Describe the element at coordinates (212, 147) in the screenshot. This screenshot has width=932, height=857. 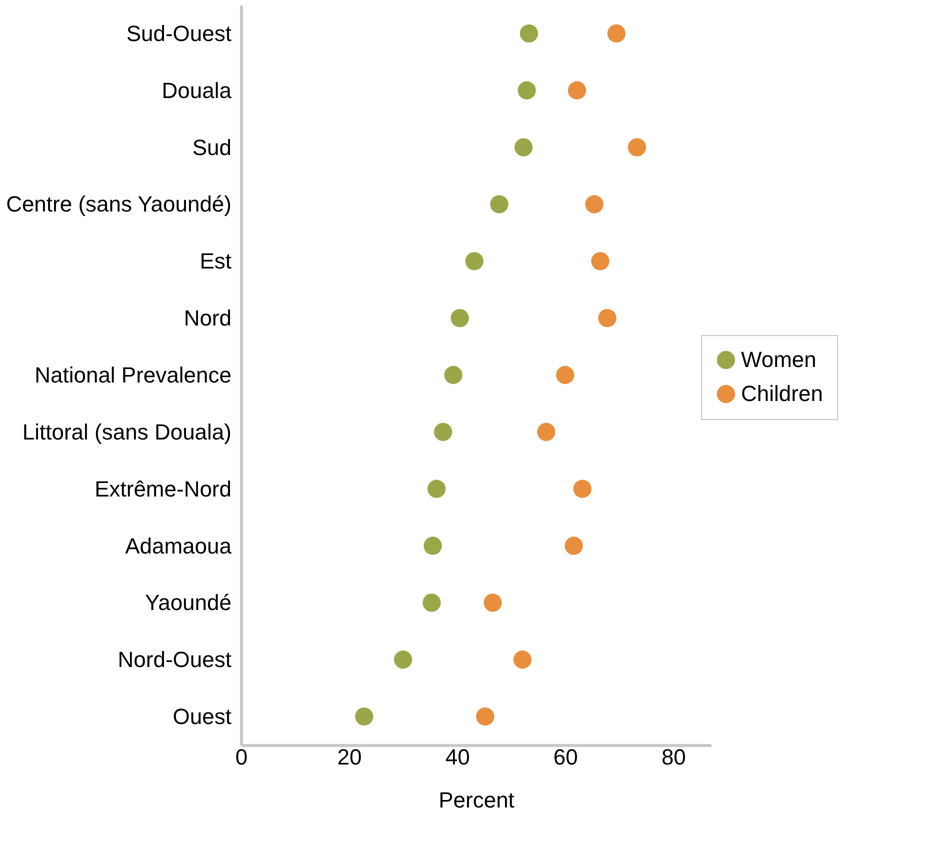
I see `y-tick-label: Sud` at that location.